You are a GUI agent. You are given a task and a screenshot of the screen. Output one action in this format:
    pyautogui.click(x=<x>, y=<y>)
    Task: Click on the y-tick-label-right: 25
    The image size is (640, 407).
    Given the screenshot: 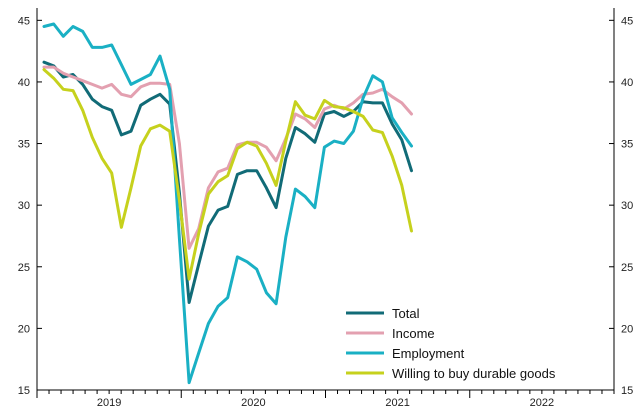 What is the action you would take?
    pyautogui.click(x=627, y=268)
    